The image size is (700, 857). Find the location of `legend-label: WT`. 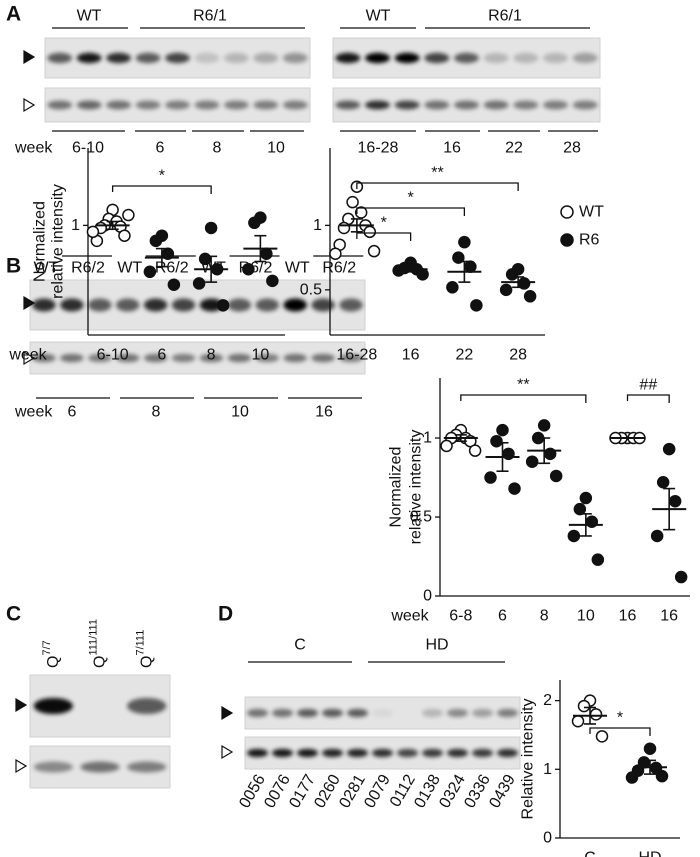

legend-label: WT is located at coordinates (591, 212).